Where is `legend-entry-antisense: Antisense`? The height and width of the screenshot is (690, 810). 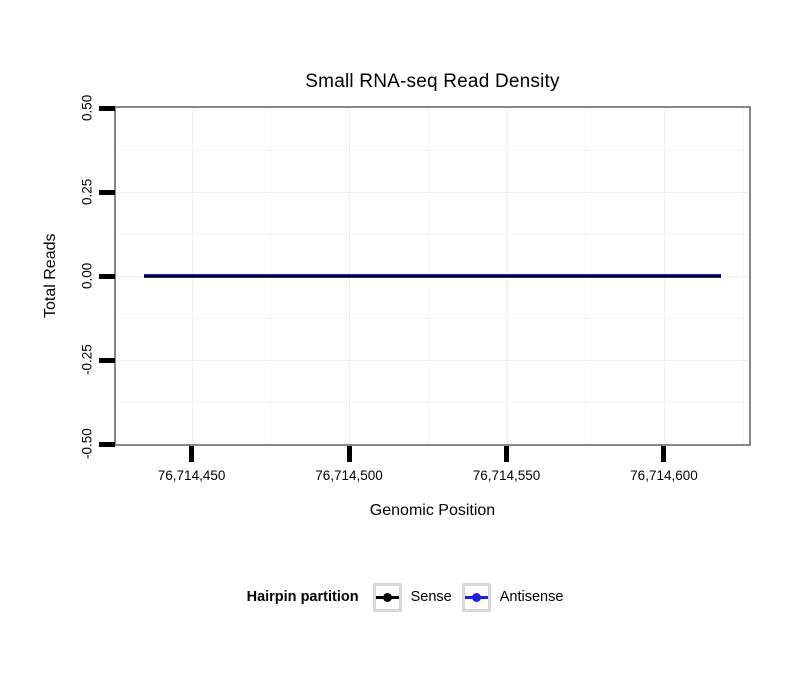 legend-entry-antisense: Antisense is located at coordinates (512, 597).